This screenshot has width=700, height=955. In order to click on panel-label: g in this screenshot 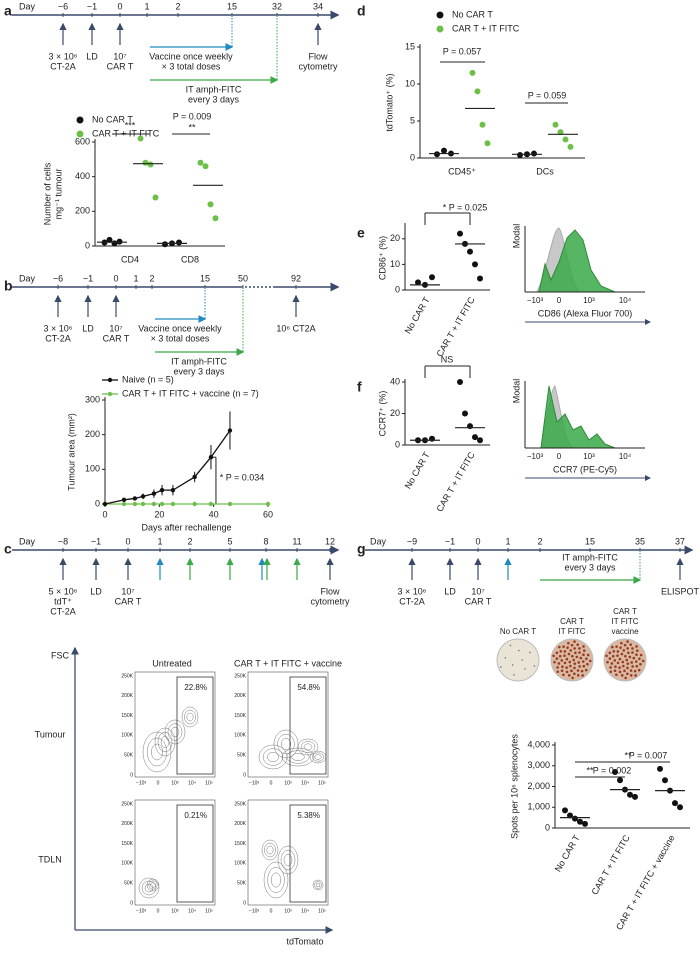, I will do `click(361, 549)`.